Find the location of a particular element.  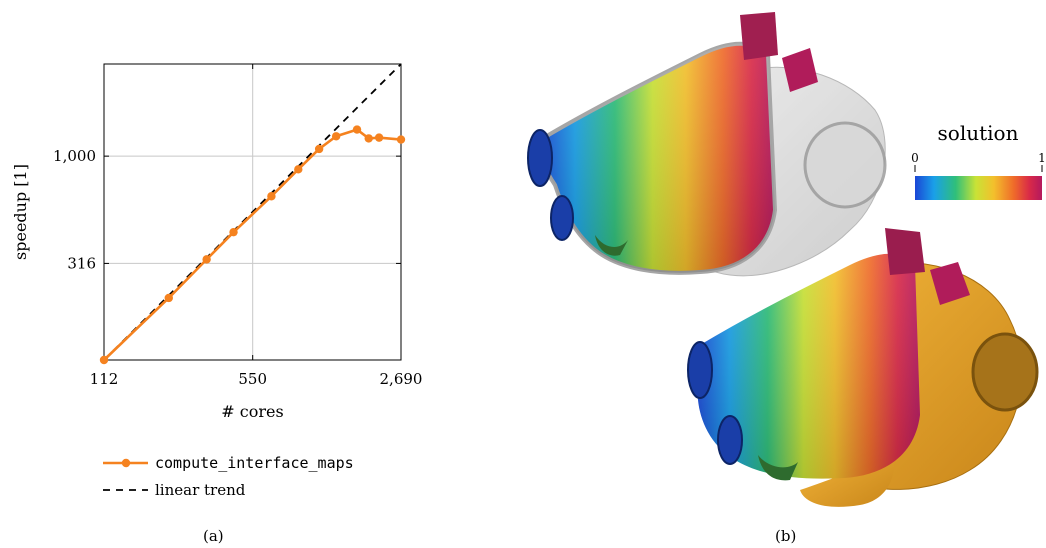

x-tick-label: 2,690 is located at coordinates (401, 379).